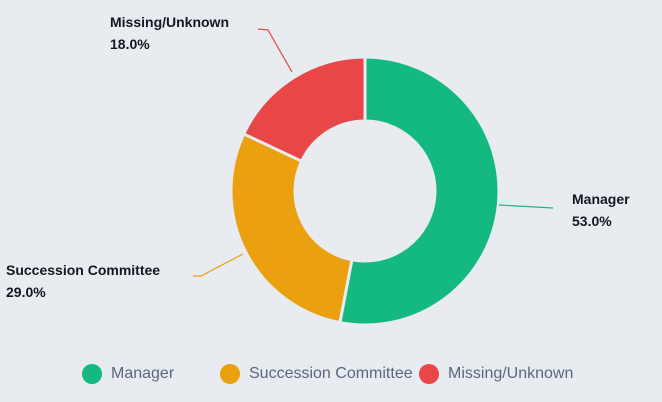 The height and width of the screenshot is (402, 662). I want to click on legend-dot-manager-icon, so click(92, 374).